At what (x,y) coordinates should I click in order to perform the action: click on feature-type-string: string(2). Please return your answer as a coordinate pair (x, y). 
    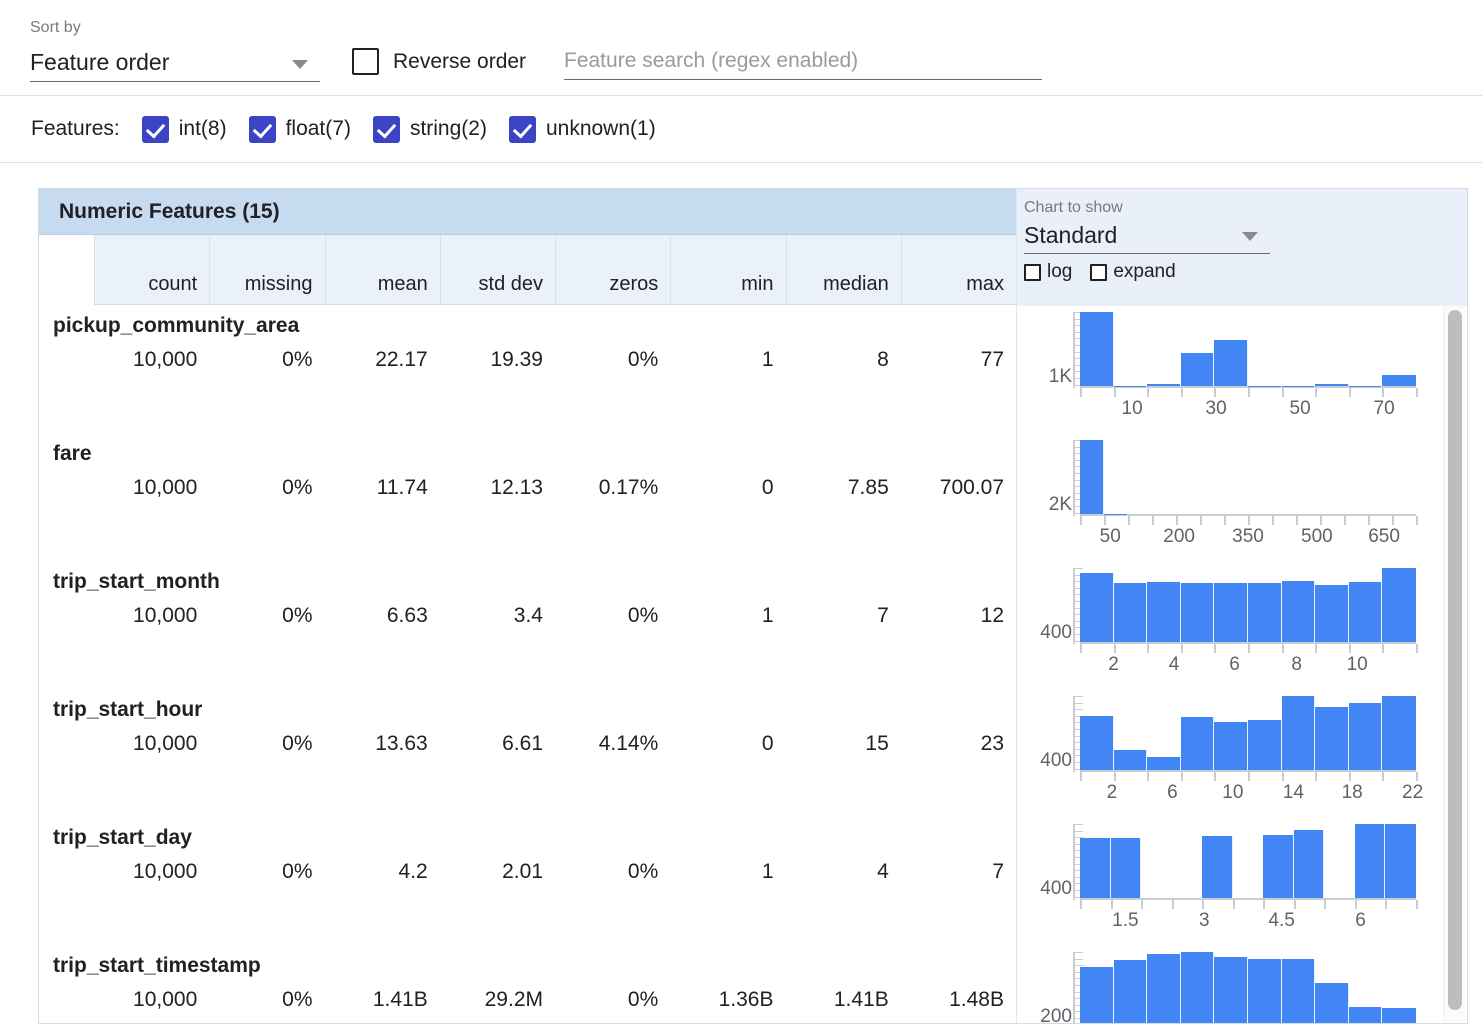
    Looking at the image, I should click on (429, 129).